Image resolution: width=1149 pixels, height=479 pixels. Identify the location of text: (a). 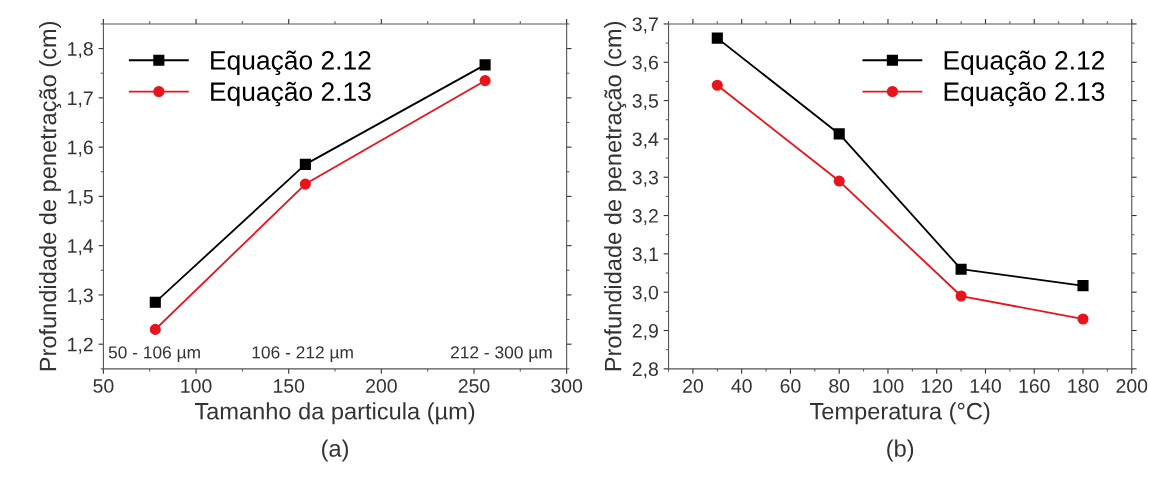
(335, 450).